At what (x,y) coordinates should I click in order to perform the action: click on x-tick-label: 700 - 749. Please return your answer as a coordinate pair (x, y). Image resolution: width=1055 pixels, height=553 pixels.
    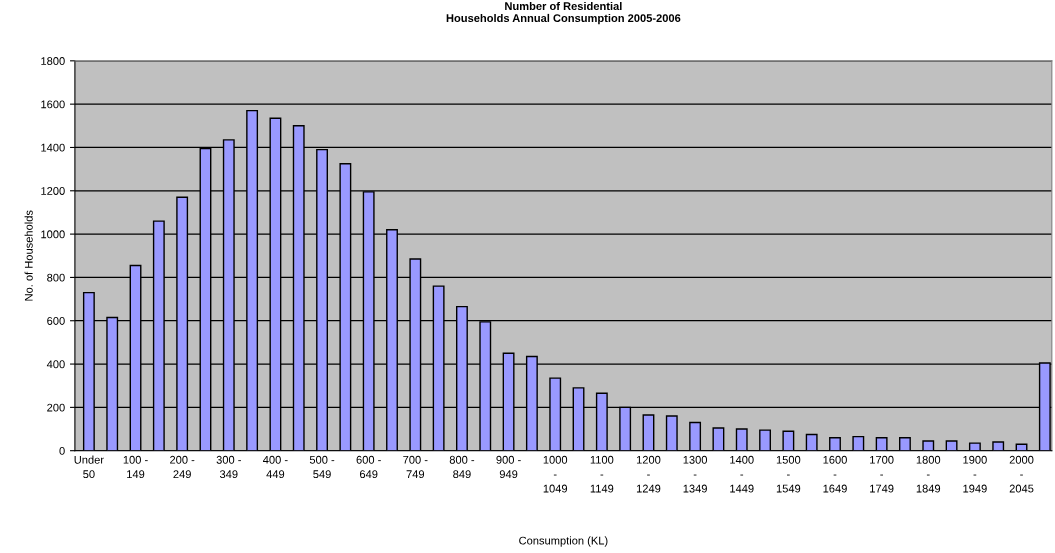
    Looking at the image, I should click on (415, 467).